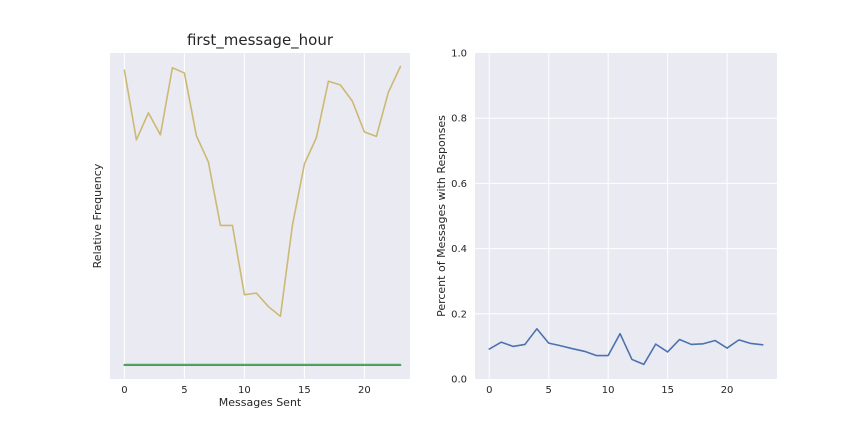  I want to click on right-x-tick-labels: 0 5 10 15 20, so click(609, 390).